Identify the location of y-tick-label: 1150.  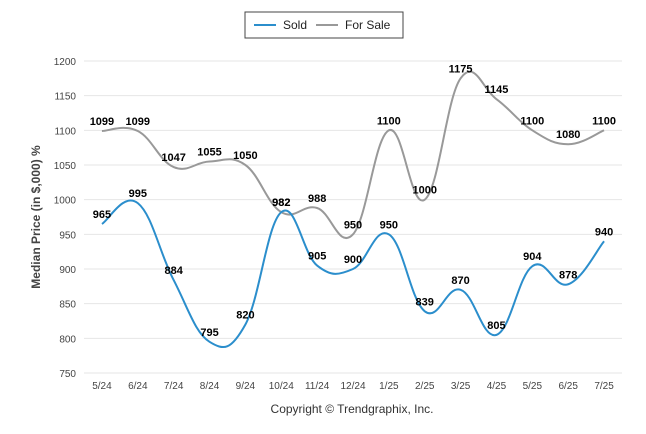
(65, 97).